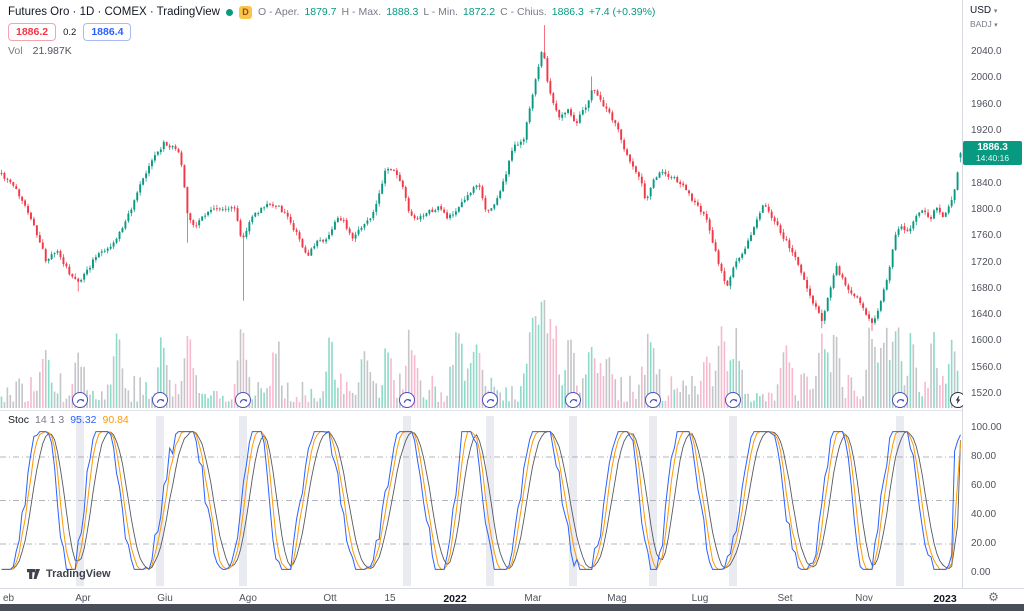 This screenshot has width=1024, height=611. I want to click on sell-button: 1886.2, so click(32, 32).